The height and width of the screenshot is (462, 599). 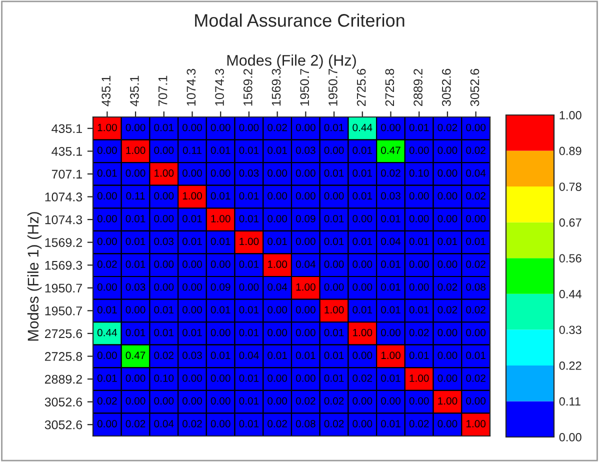 I want to click on x-tick-label: 3052.6, so click(x=446, y=87).